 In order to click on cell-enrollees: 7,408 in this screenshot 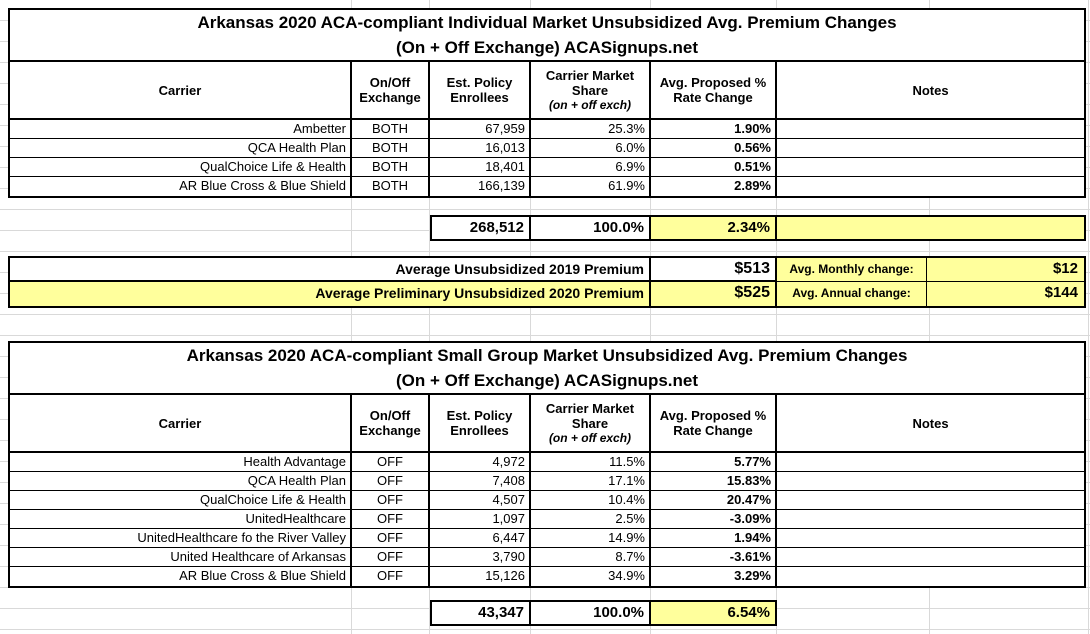, I will do `click(480, 481)`.